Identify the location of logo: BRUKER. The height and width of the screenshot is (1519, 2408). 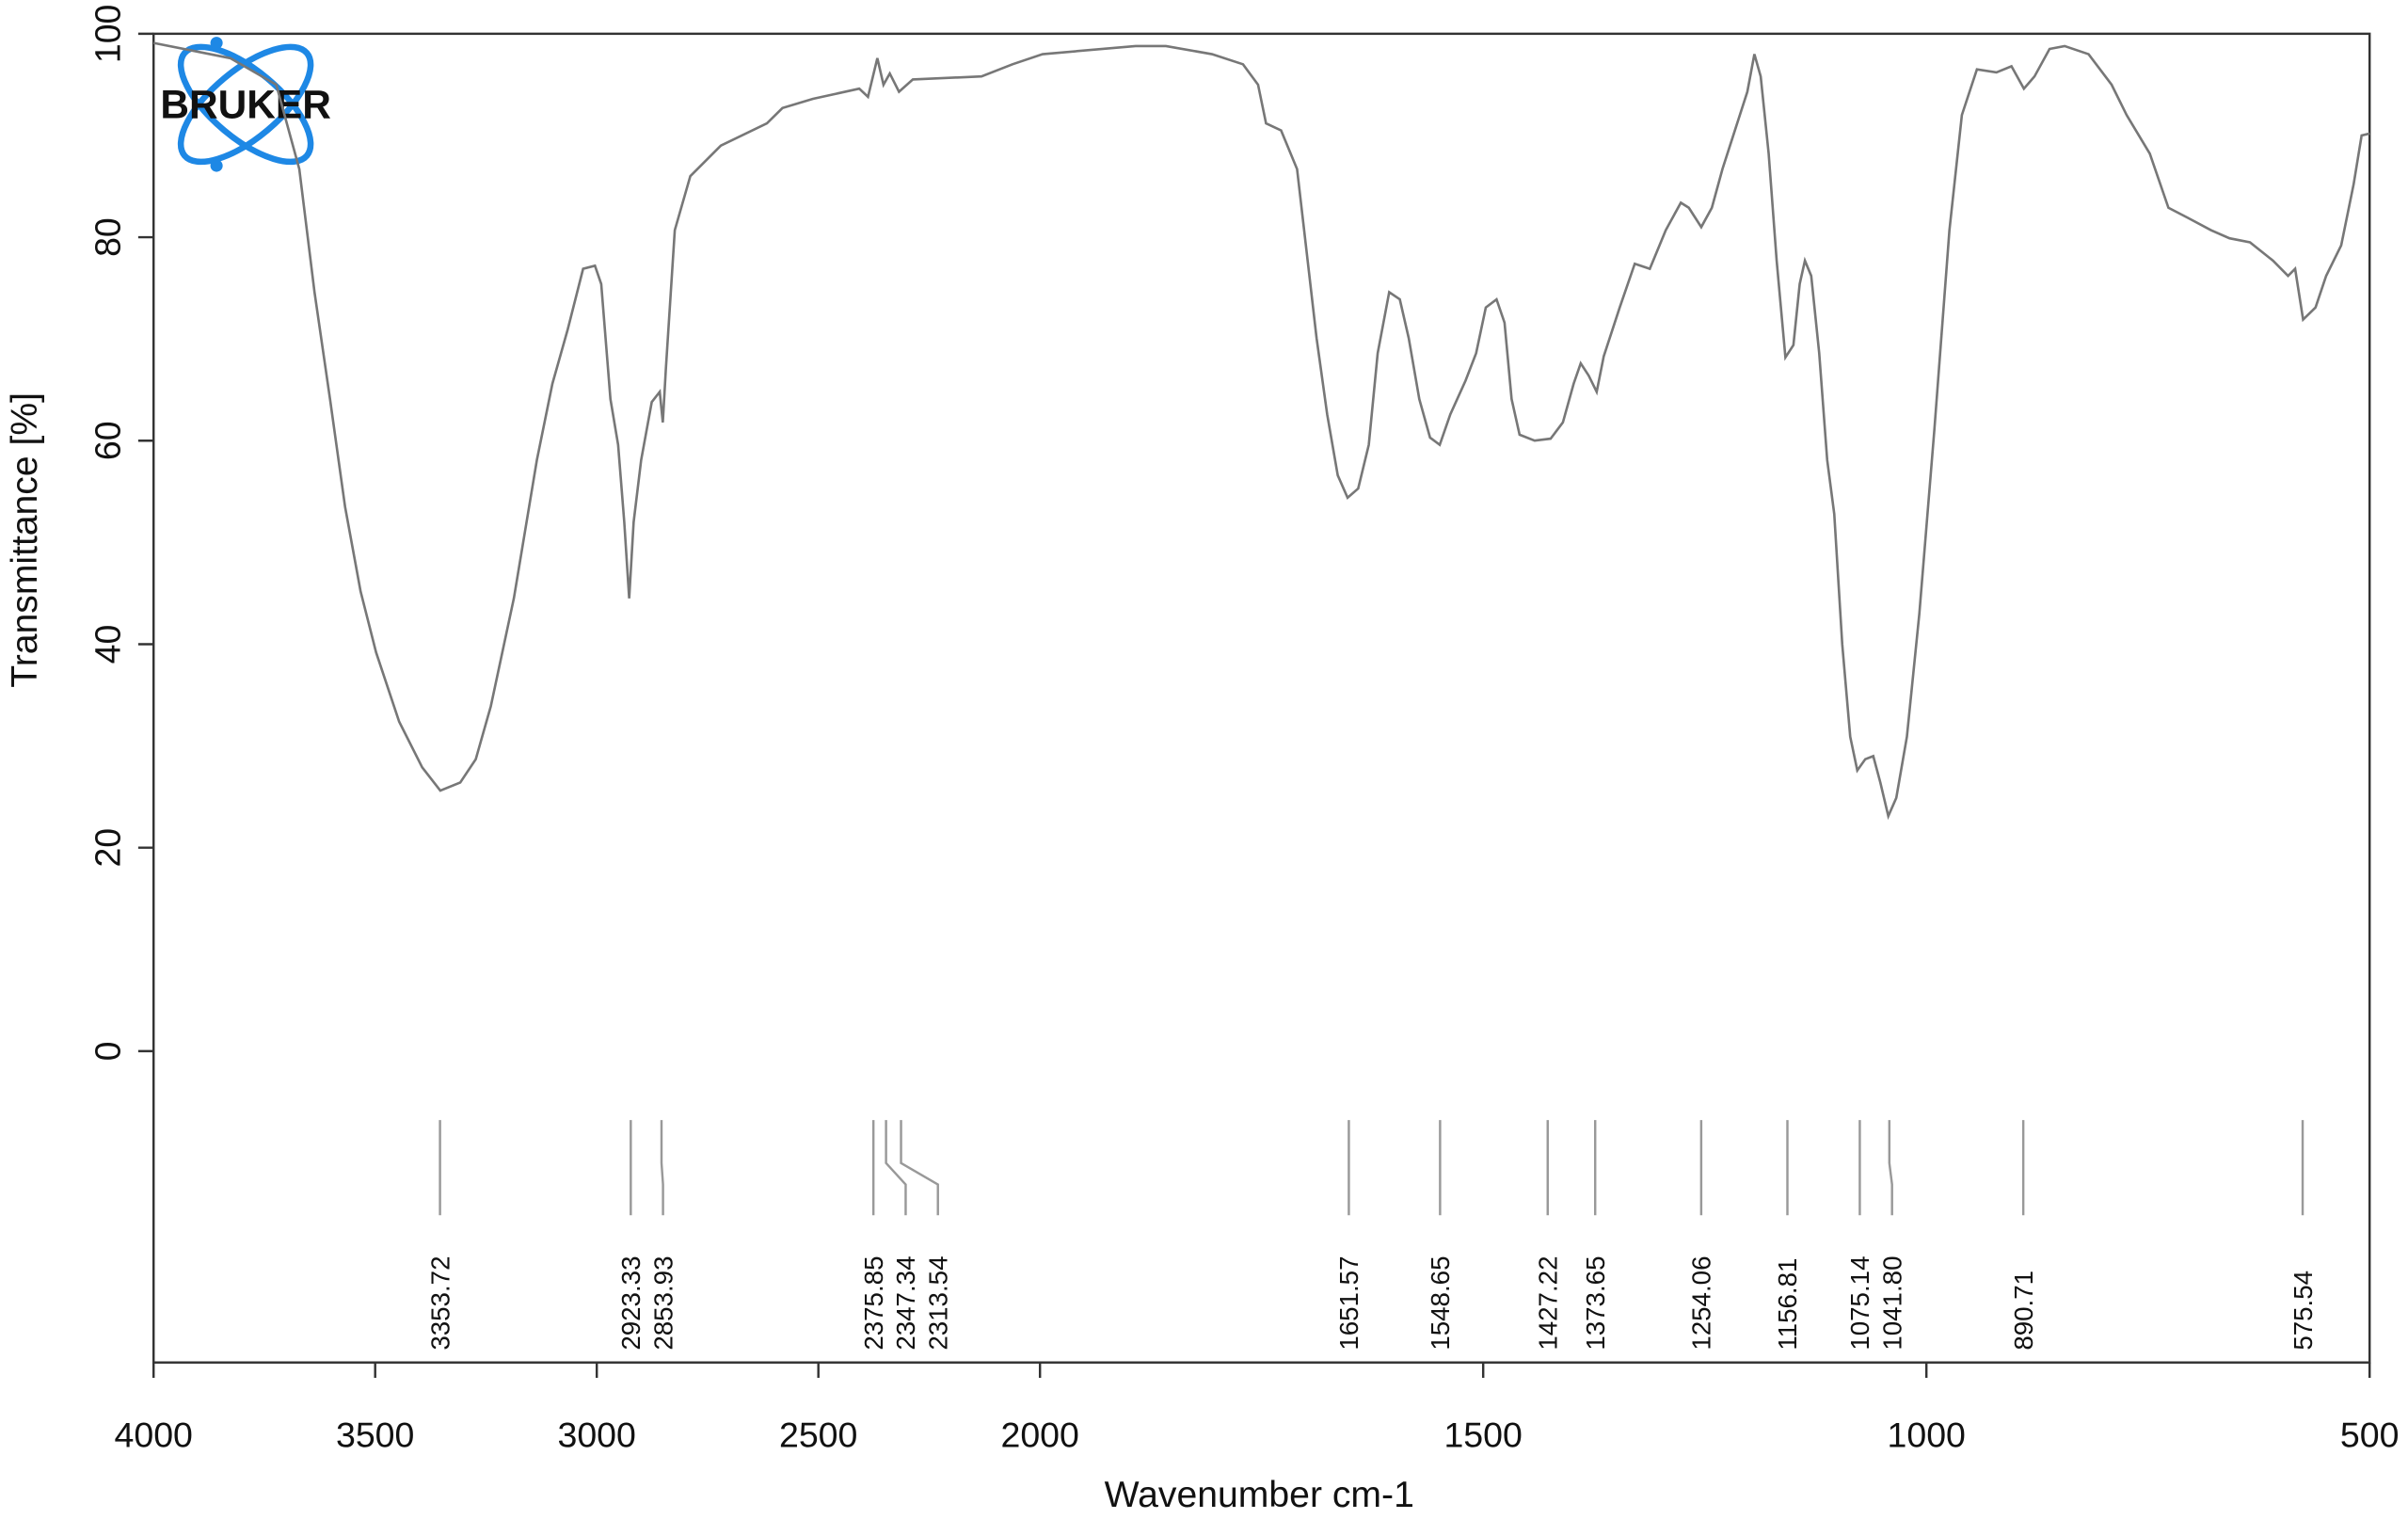
(245, 105).